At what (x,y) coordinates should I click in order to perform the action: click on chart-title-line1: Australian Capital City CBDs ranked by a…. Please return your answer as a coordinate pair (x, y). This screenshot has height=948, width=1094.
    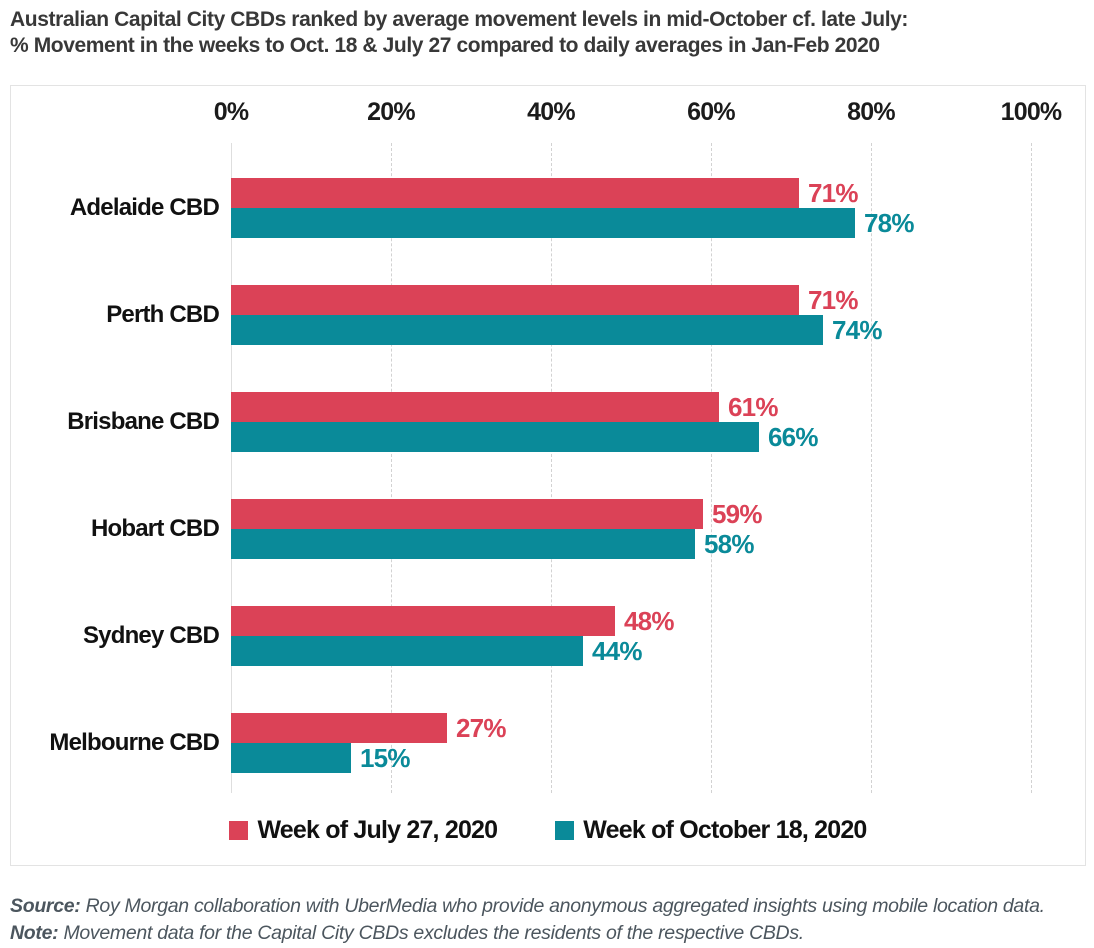
    Looking at the image, I should click on (459, 19).